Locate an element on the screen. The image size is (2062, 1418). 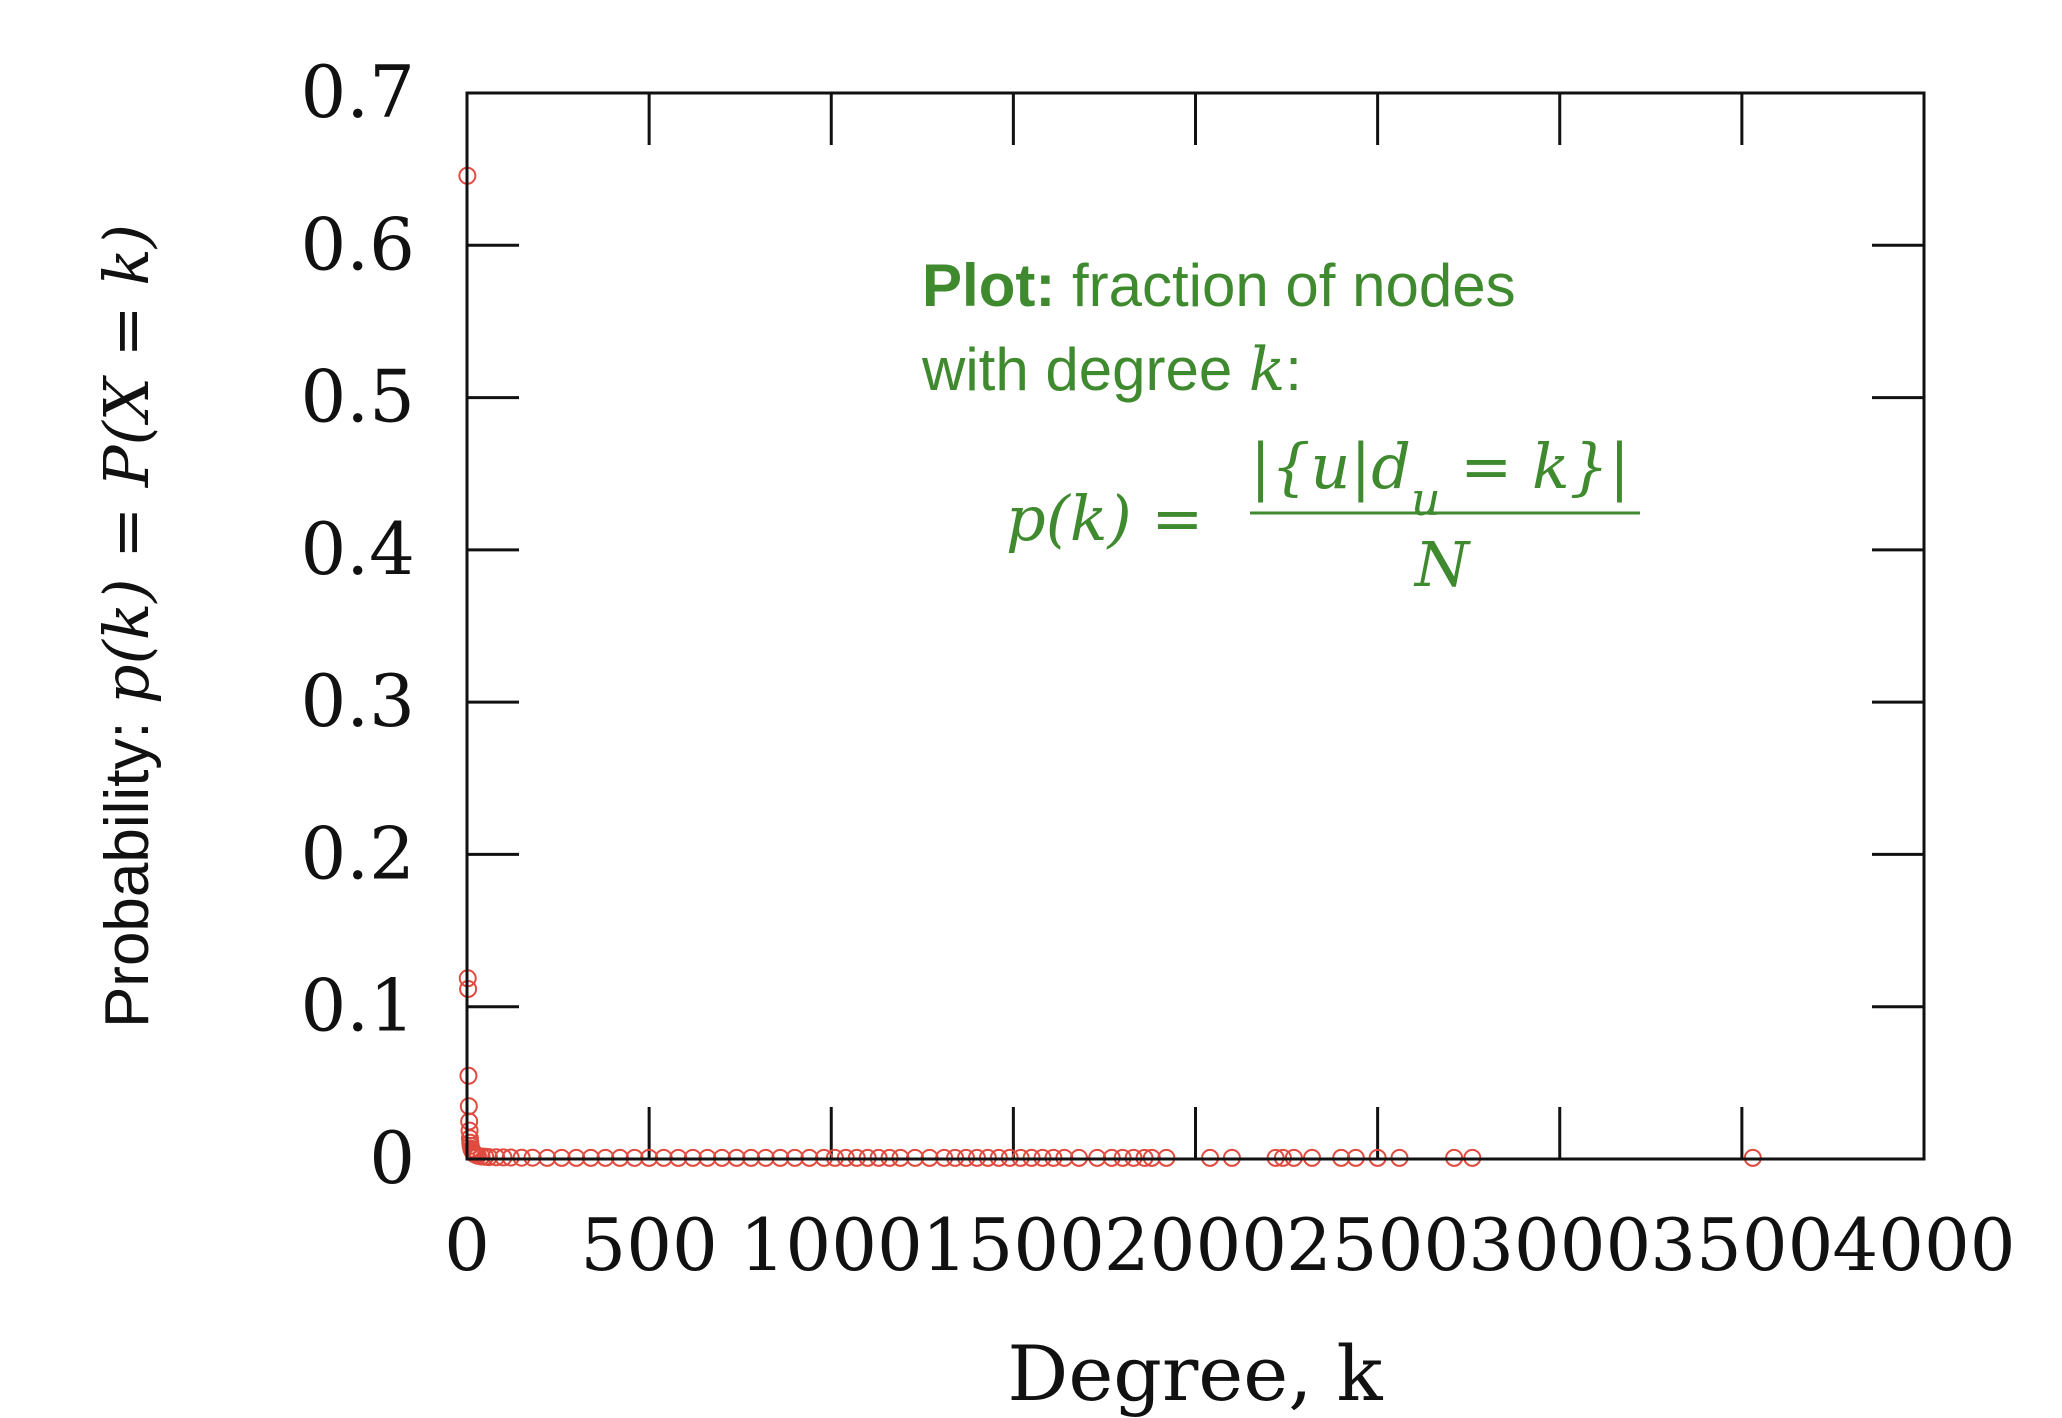
formula-lhs: p(k) = is located at coordinates (1104, 518).